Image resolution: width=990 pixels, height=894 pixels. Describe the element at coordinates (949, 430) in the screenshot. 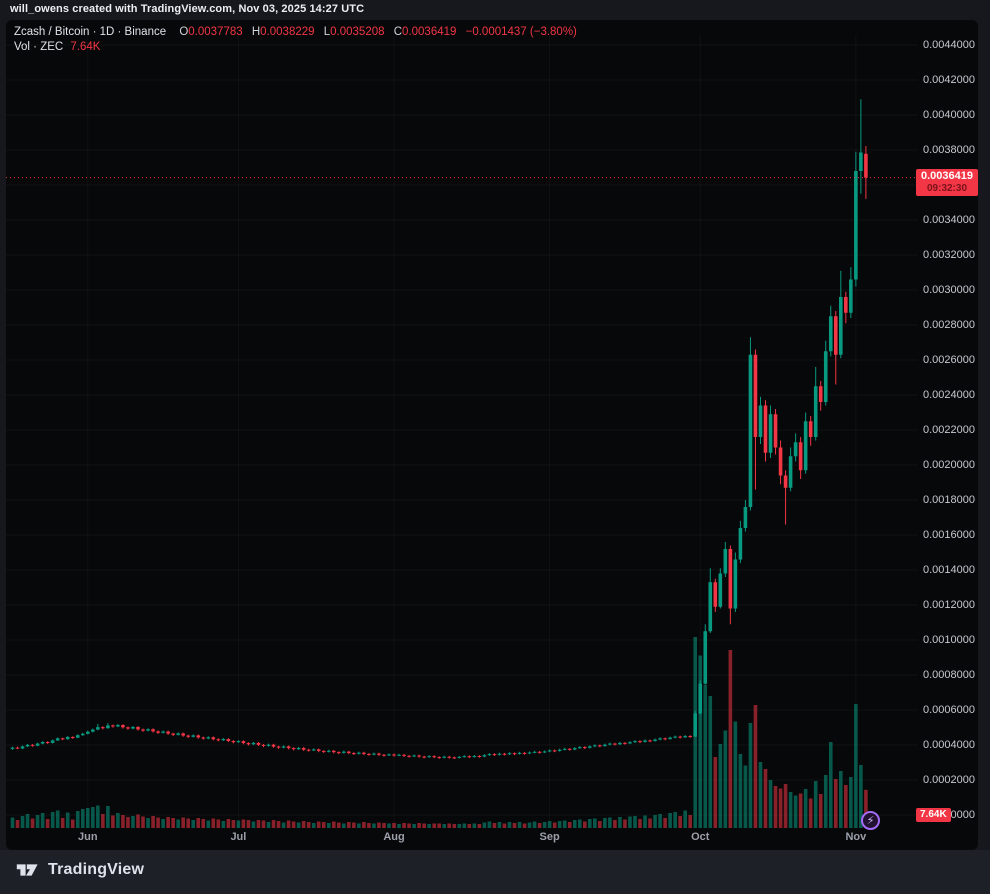

I see `price-tick-label: 0.0022000` at that location.